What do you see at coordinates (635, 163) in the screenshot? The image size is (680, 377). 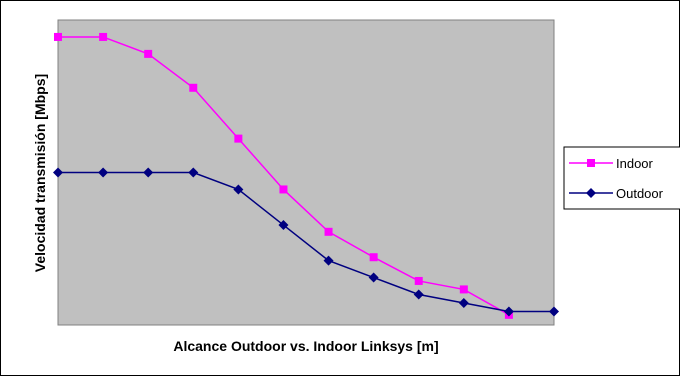 I see `legend-label-indoor: Indoor` at bounding box center [635, 163].